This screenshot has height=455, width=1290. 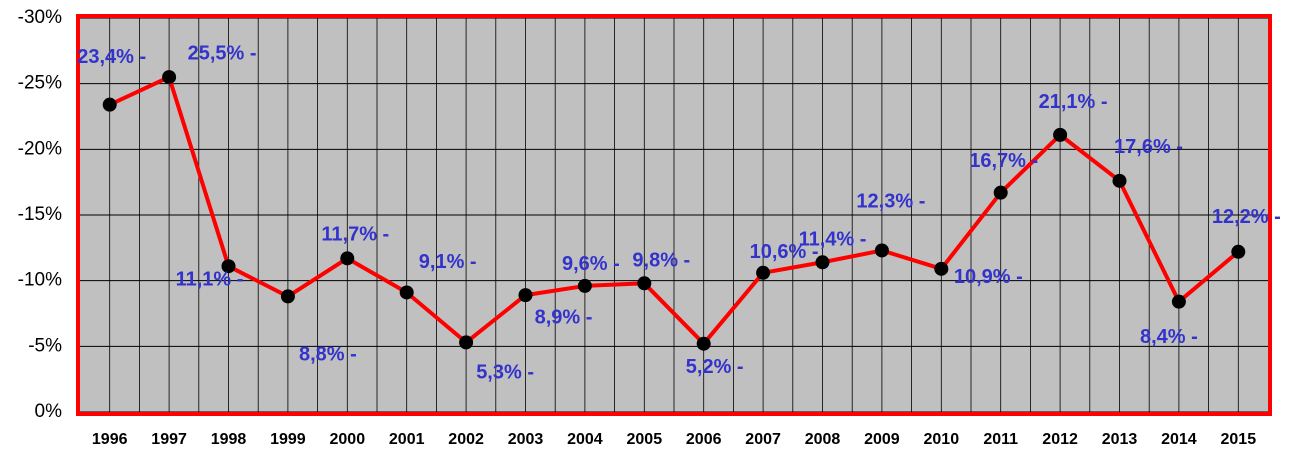 What do you see at coordinates (1003, 161) in the screenshot?
I see `data-label: 16,7% -` at bounding box center [1003, 161].